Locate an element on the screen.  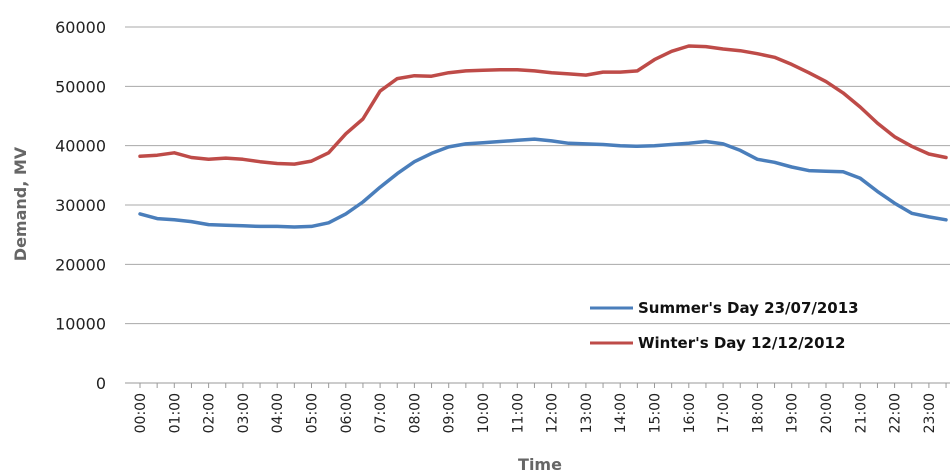
x-tick-label: 00:00 is located at coordinates (141, 413).